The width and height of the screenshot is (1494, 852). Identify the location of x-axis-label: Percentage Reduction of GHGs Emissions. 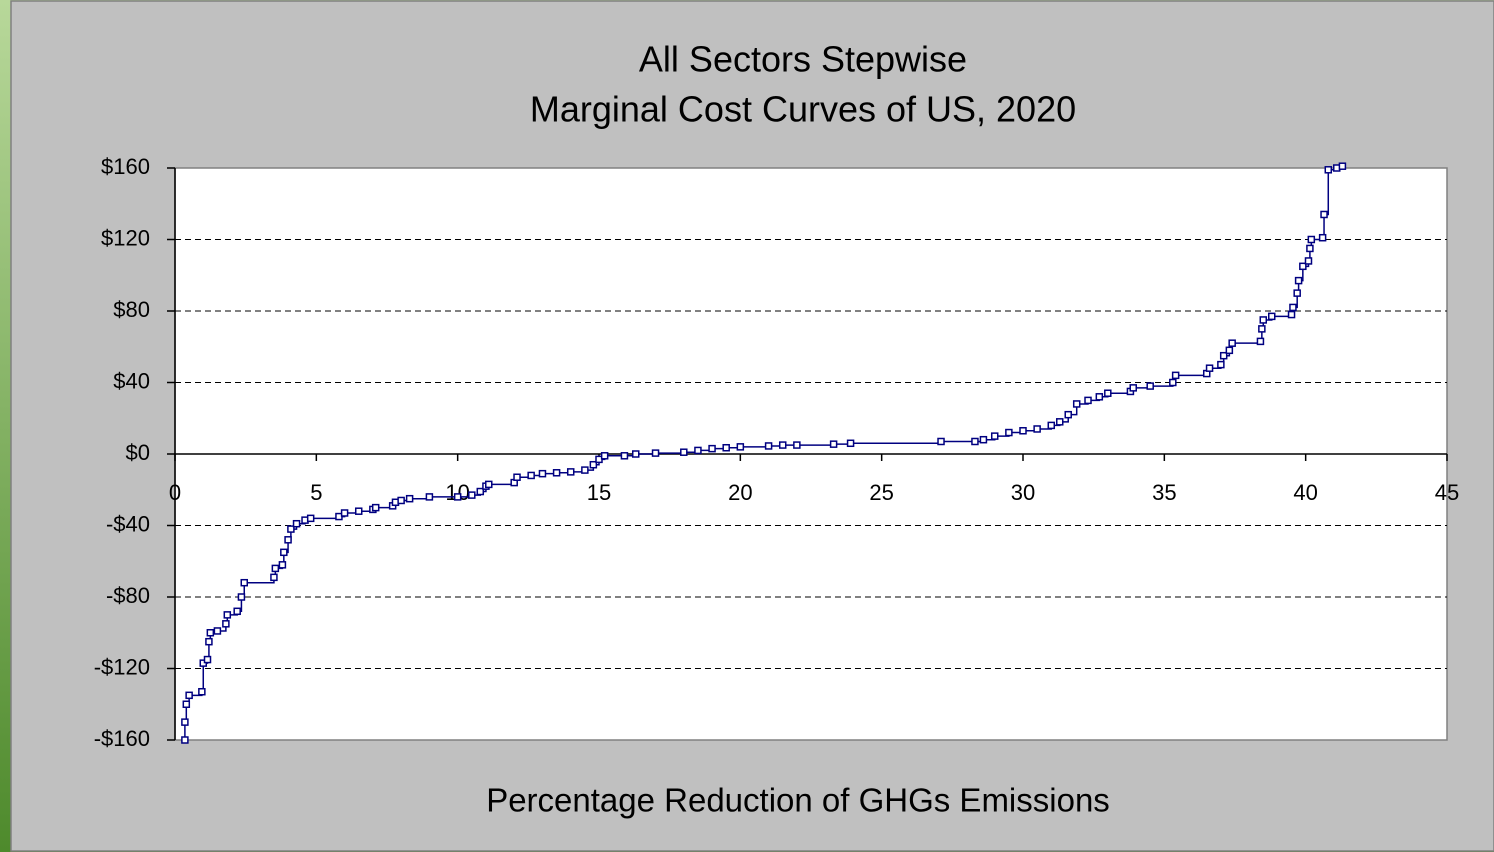
(798, 800).